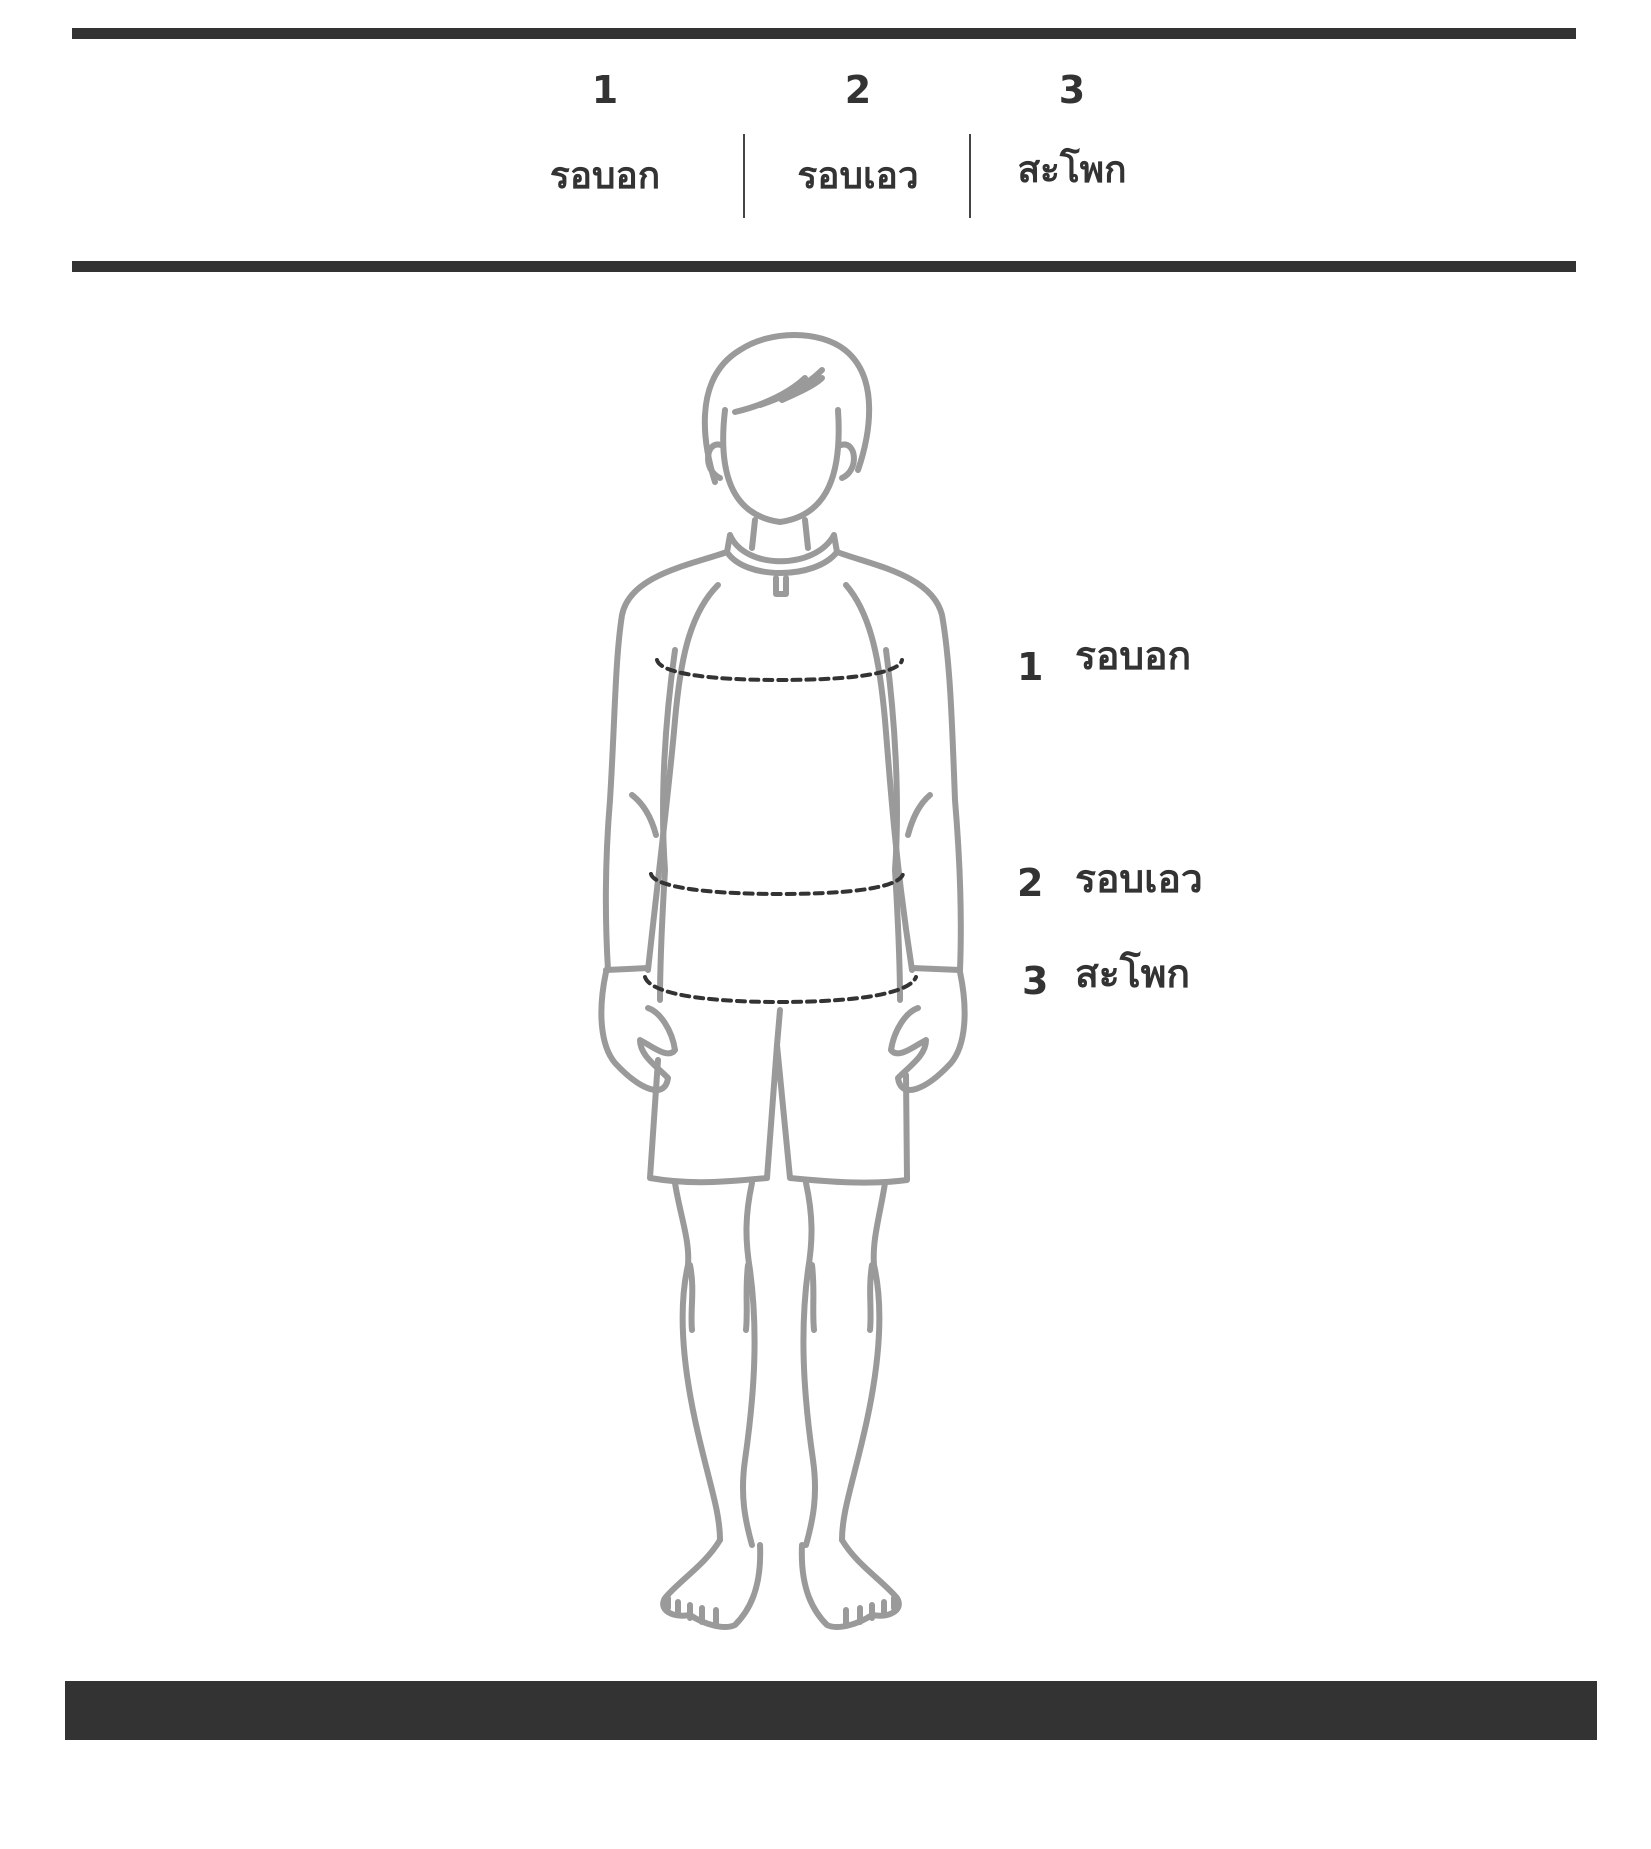 The height and width of the screenshot is (1849, 1651). I want to click on right-knee, so click(842, 1297).